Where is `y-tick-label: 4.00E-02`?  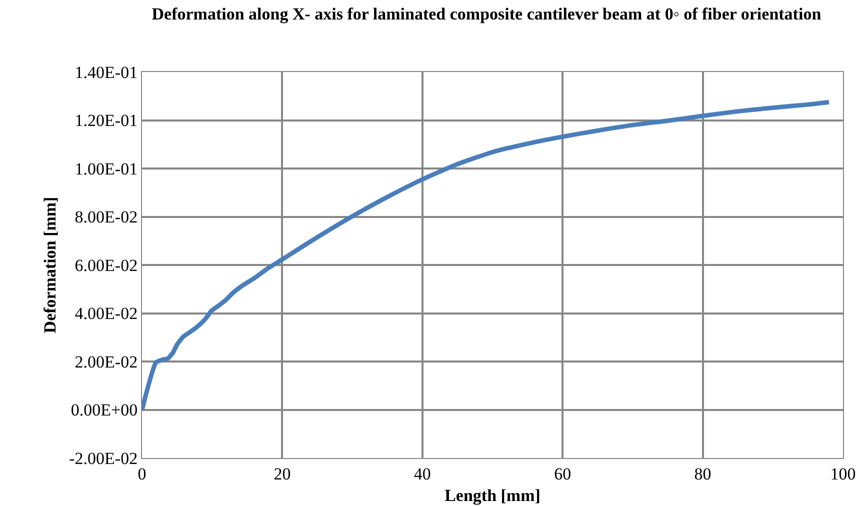
y-tick-label: 4.00E-02 is located at coordinates (106, 314).